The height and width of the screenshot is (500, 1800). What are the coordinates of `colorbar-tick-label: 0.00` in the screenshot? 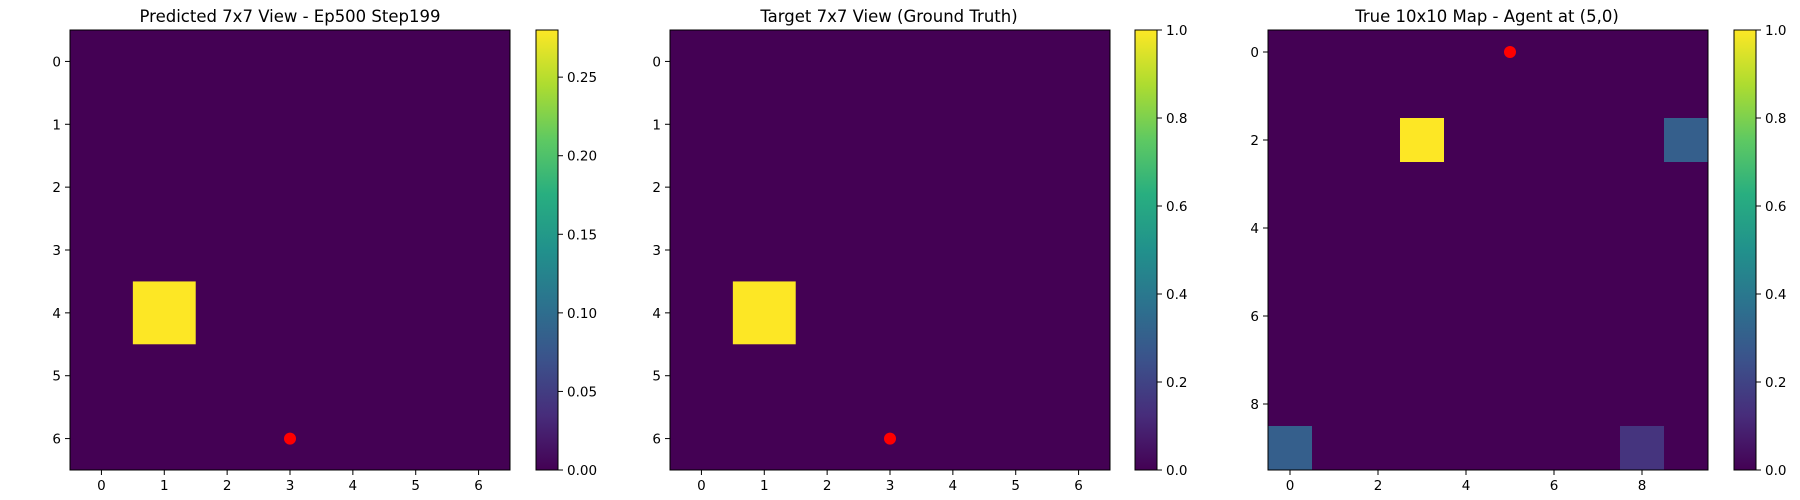 It's located at (582, 471).